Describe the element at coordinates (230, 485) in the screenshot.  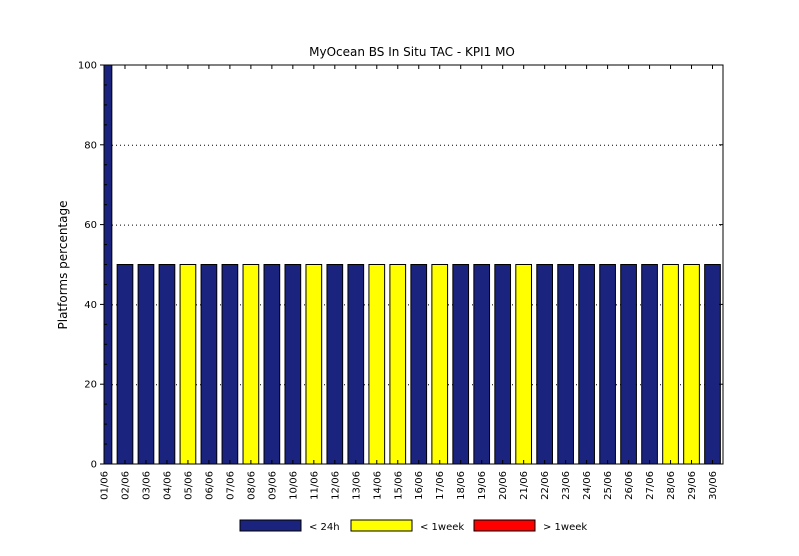
I see `x-tick-label: 07/06` at that location.